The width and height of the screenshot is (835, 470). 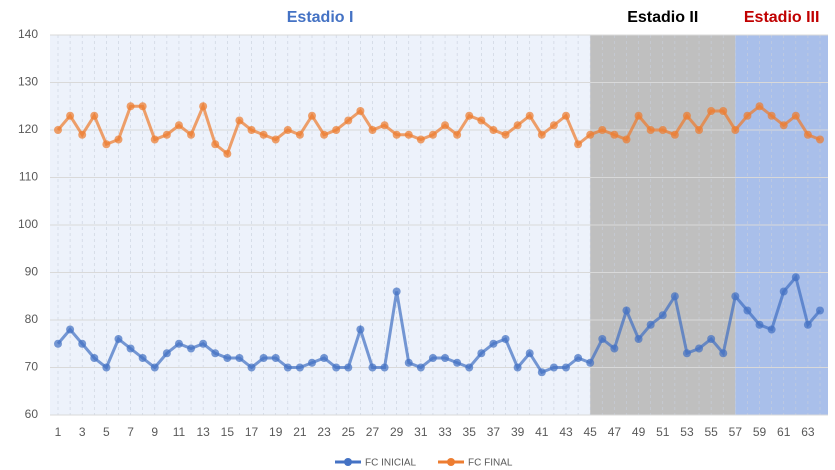 I want to click on x-tick-label: 27, so click(x=373, y=432).